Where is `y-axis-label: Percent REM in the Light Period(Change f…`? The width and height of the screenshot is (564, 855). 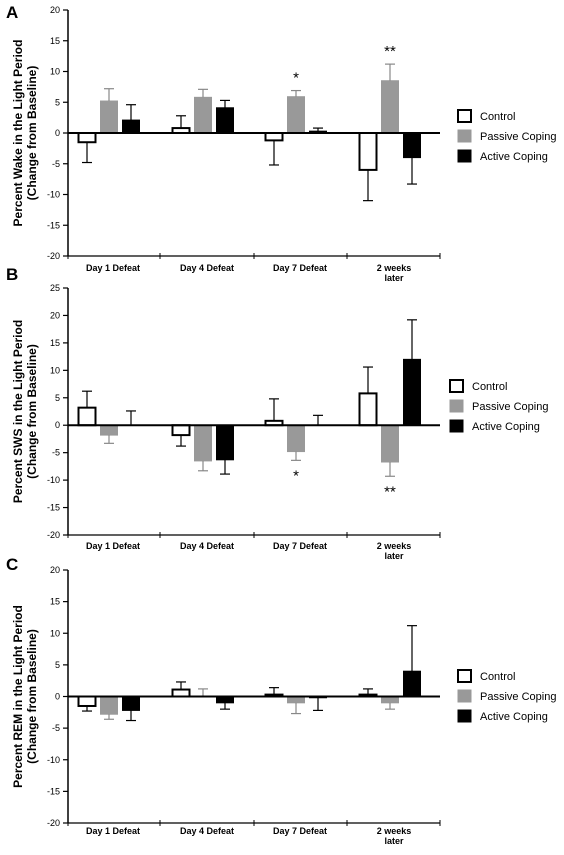 y-axis-label: Percent REM in the Light Period(Change f… is located at coordinates (25, 696).